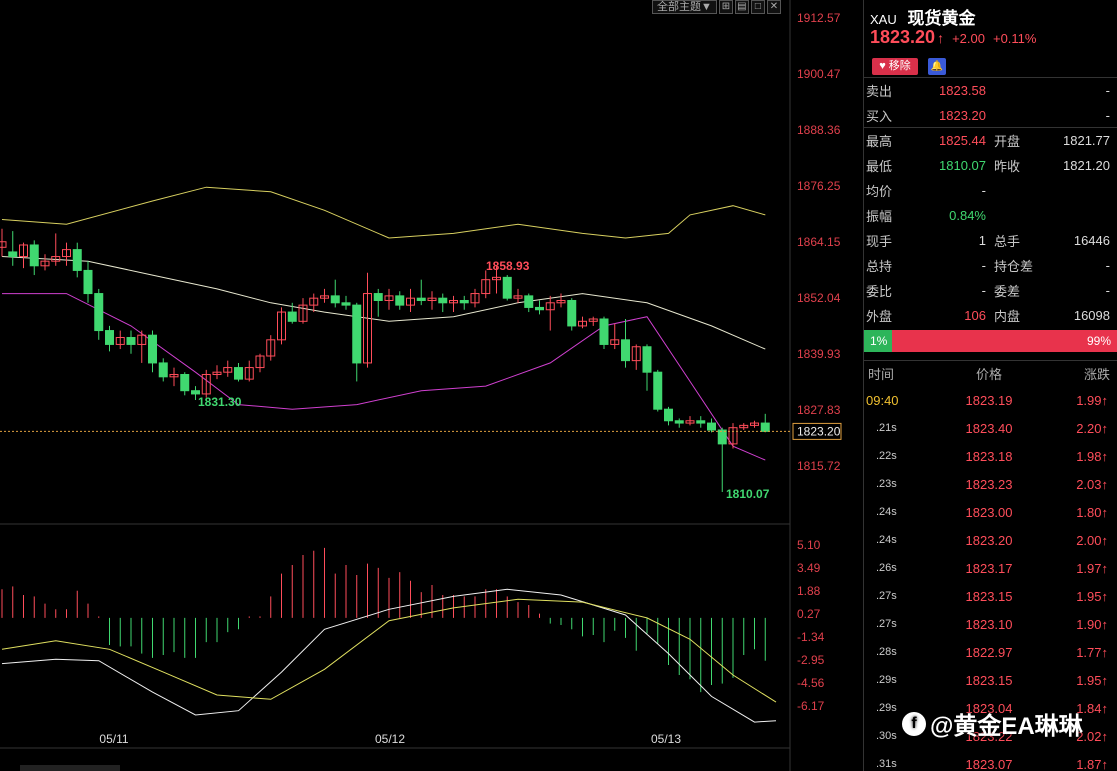 The width and height of the screenshot is (1117, 771). I want to click on tick-time: .24s, so click(886, 540).